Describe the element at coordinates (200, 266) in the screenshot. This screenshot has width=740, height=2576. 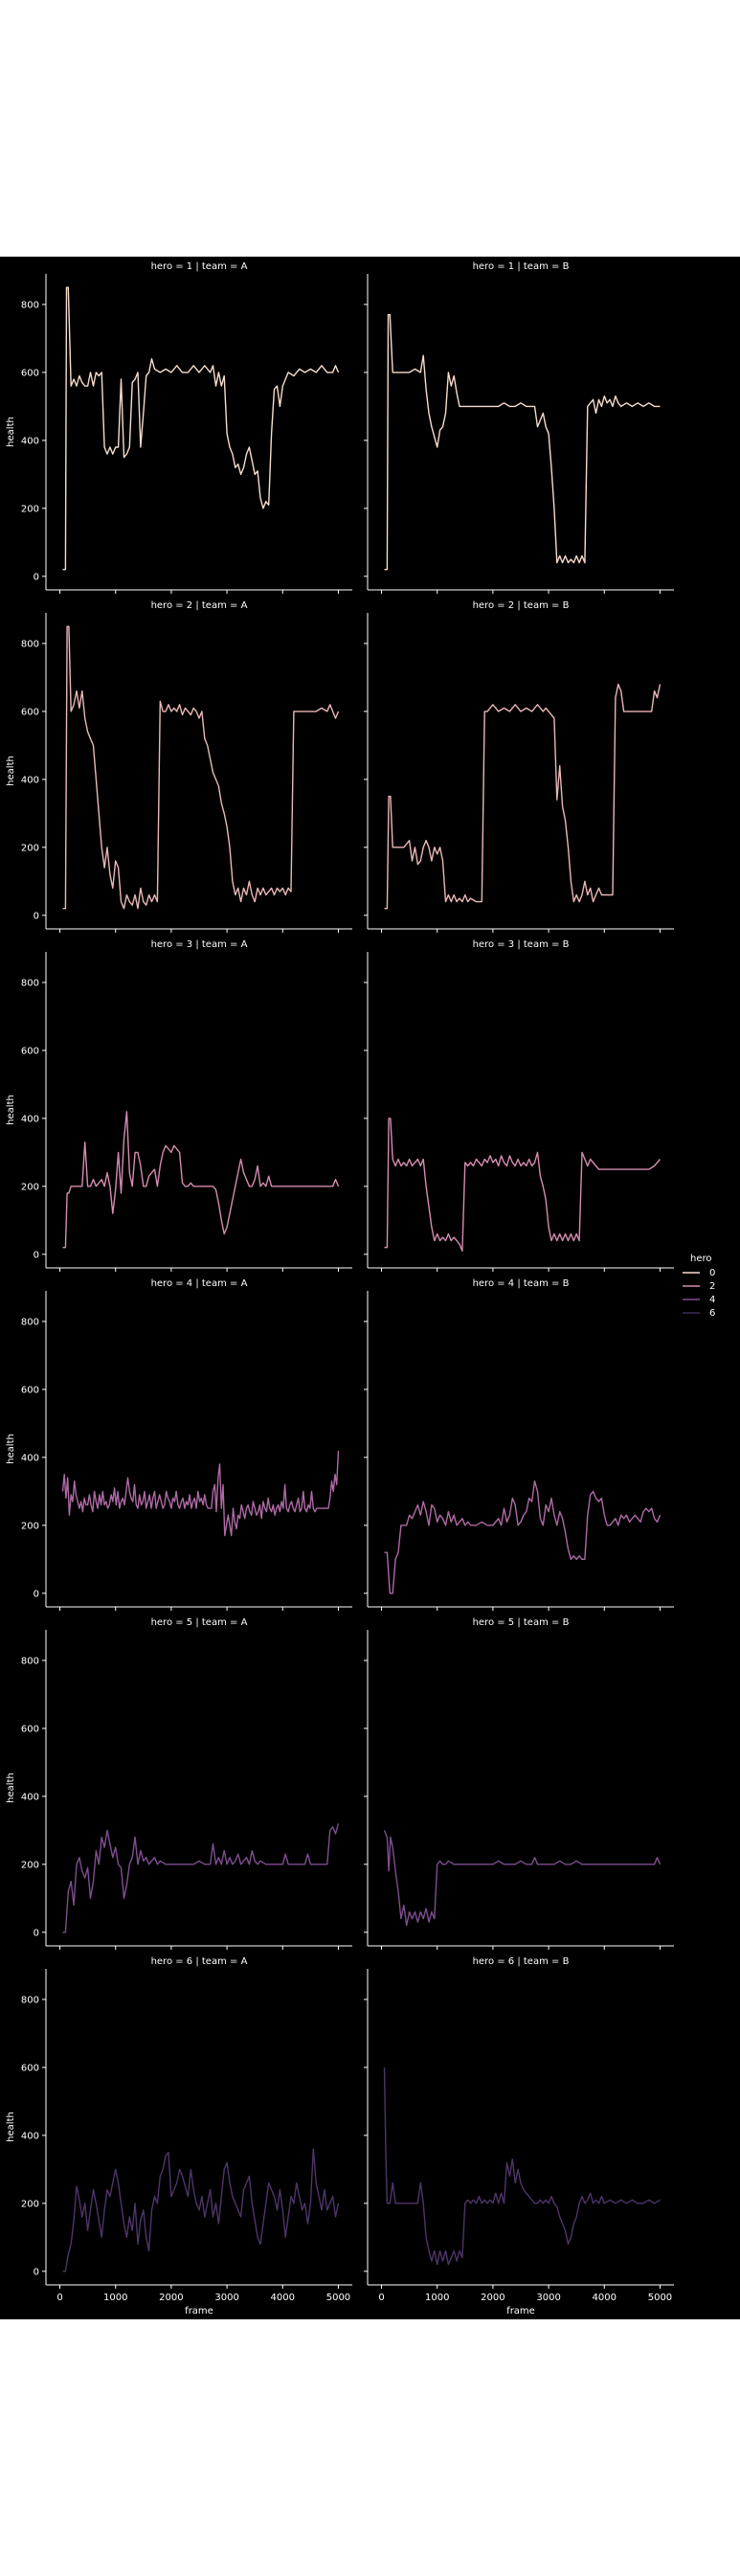
I see `facet-title: hero = 1 | team = A` at that location.